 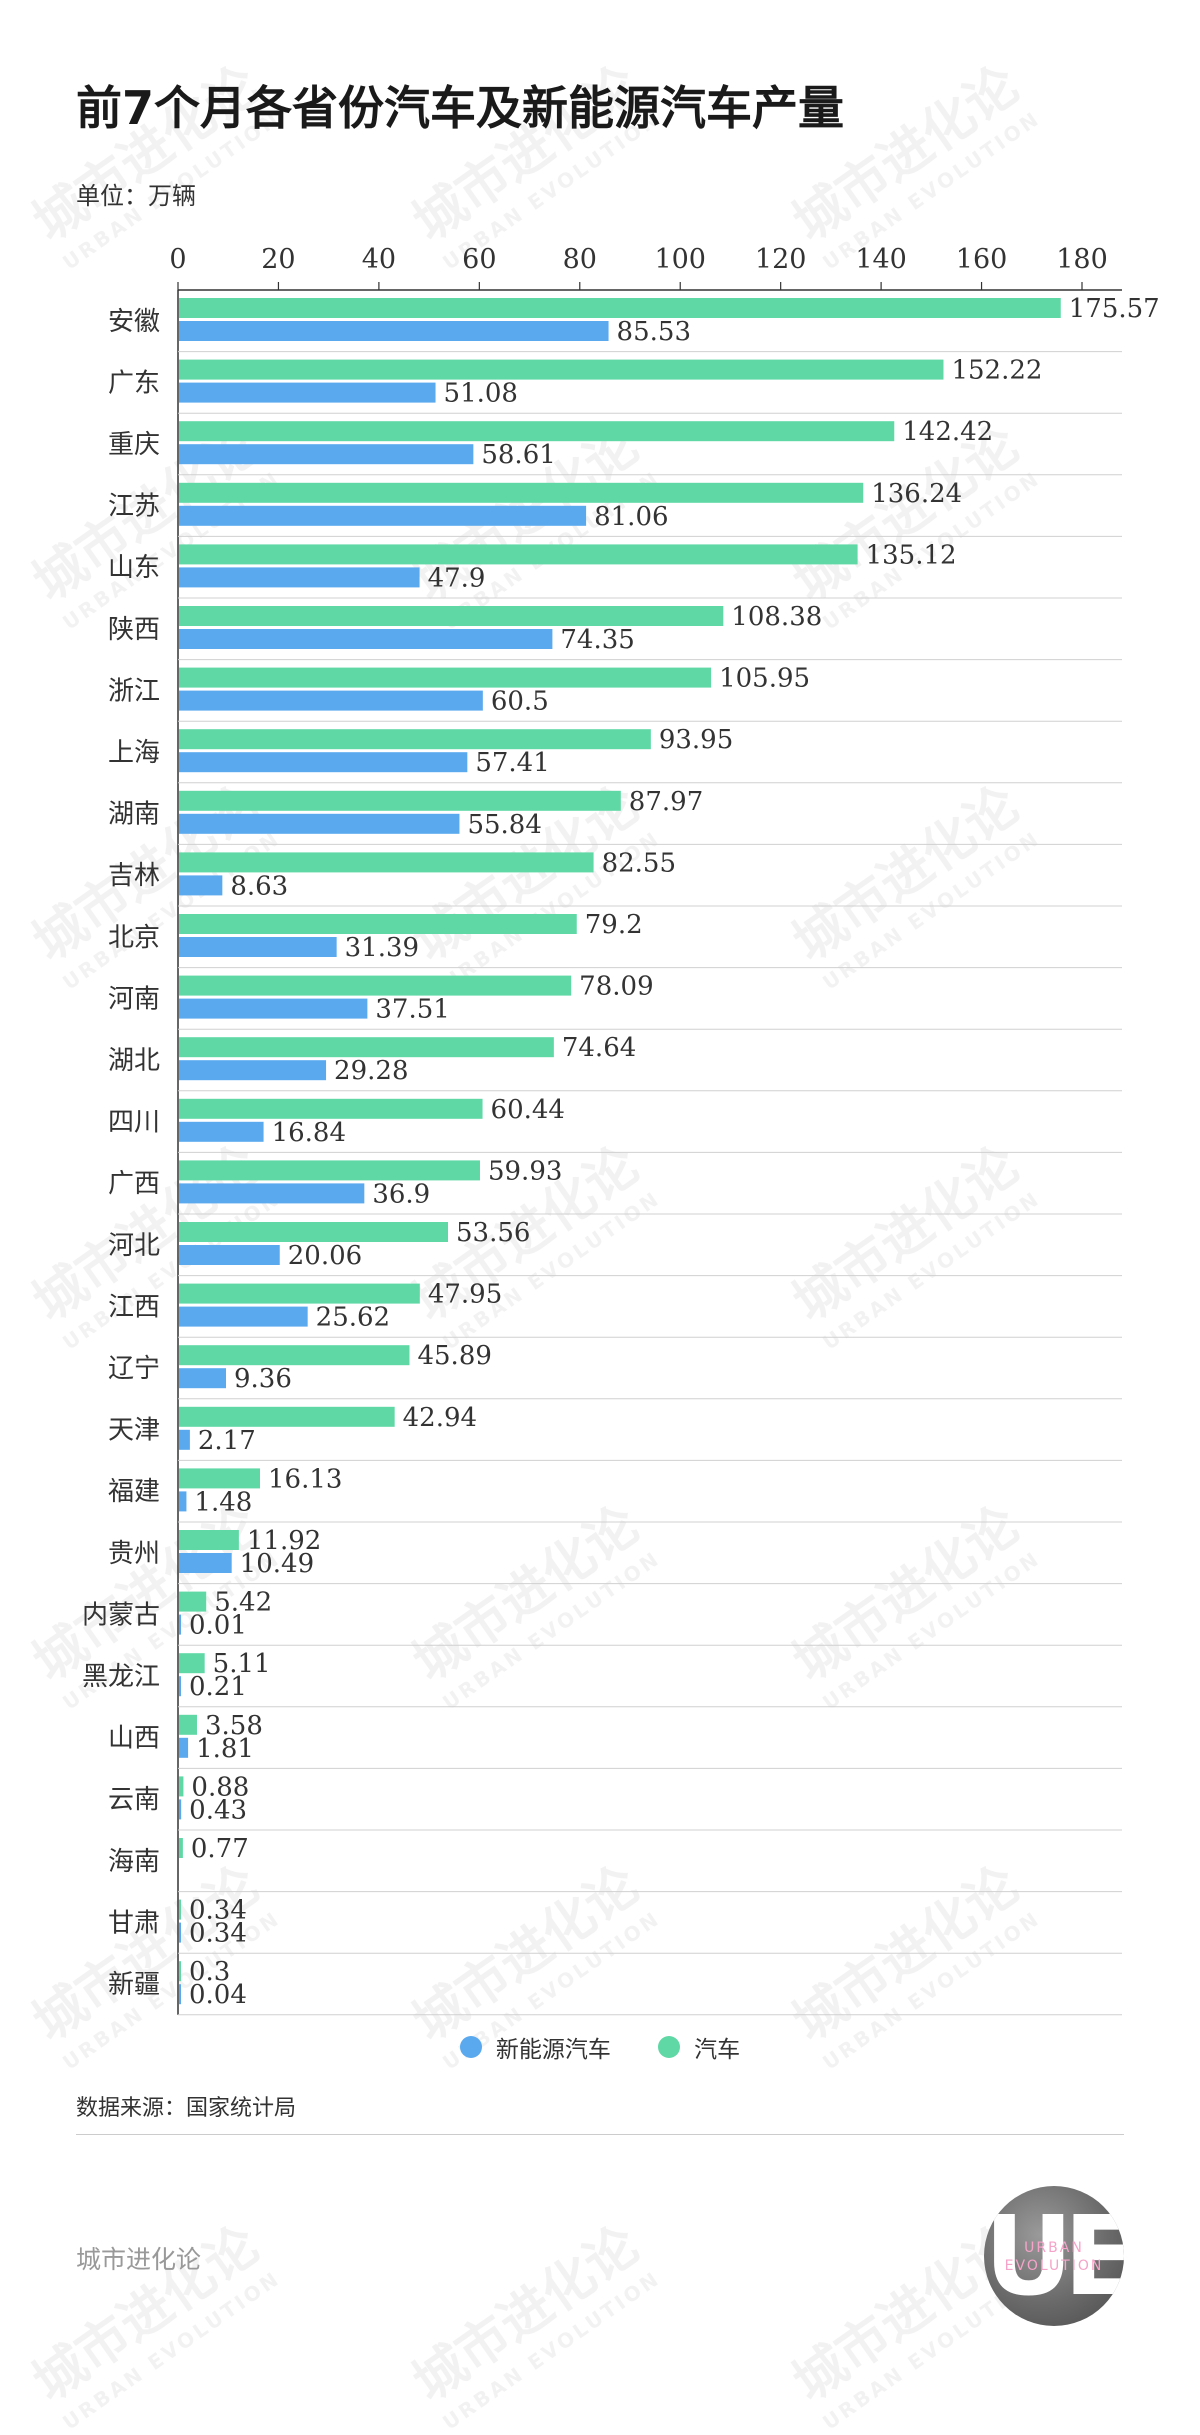 I want to click on watermark-subtext: URBAN EVOLUTION, so click(x=551, y=2350).